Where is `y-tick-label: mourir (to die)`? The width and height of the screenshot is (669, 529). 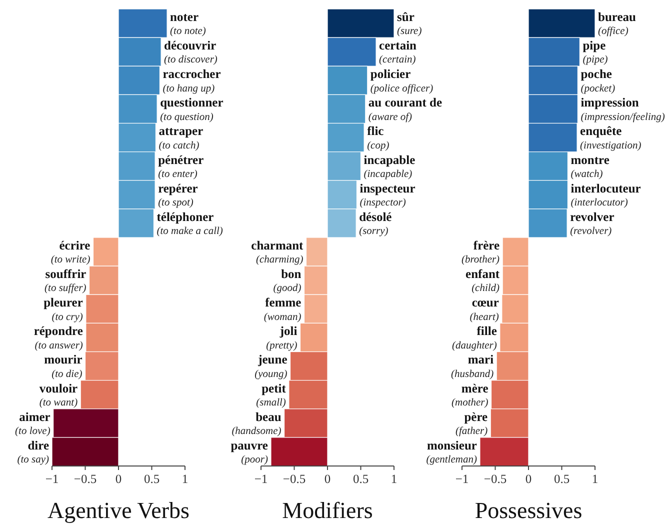 y-tick-label: mourir (to die) is located at coordinates (63, 366).